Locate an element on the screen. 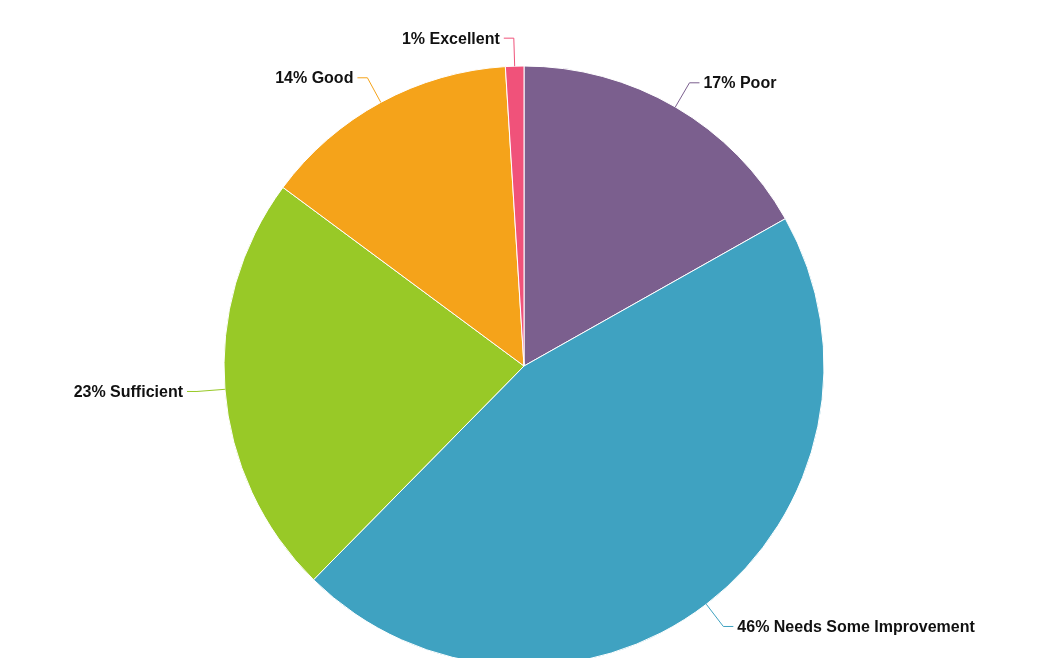  slice-label: 46% Needs Some Improvement is located at coordinates (856, 627).